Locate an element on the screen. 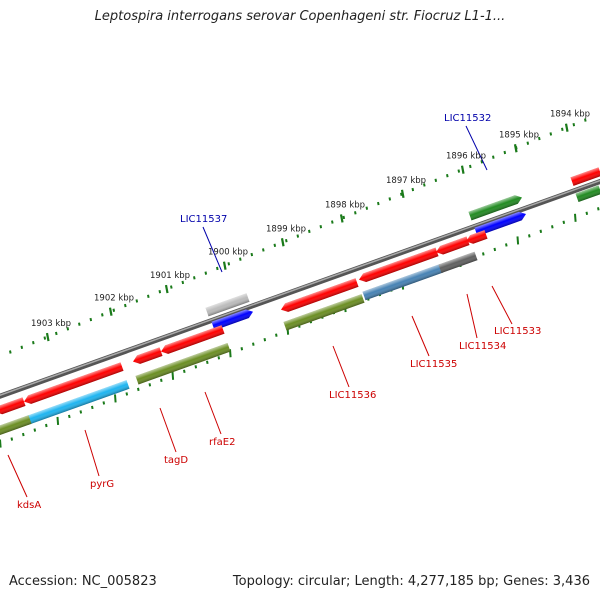 Image resolution: width=600 pixels, height=600 pixels. gene-label-LIC11534: LIC11534 is located at coordinates (482, 346).